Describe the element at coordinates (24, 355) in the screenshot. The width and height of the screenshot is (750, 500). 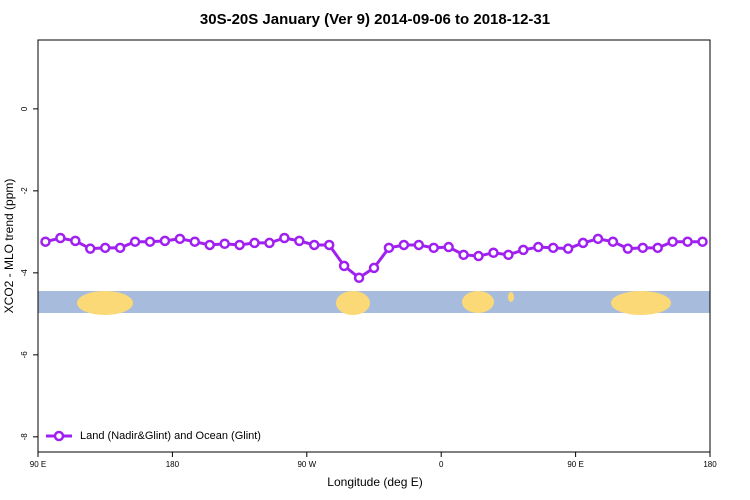
I see `y-tick-label: -6` at that location.